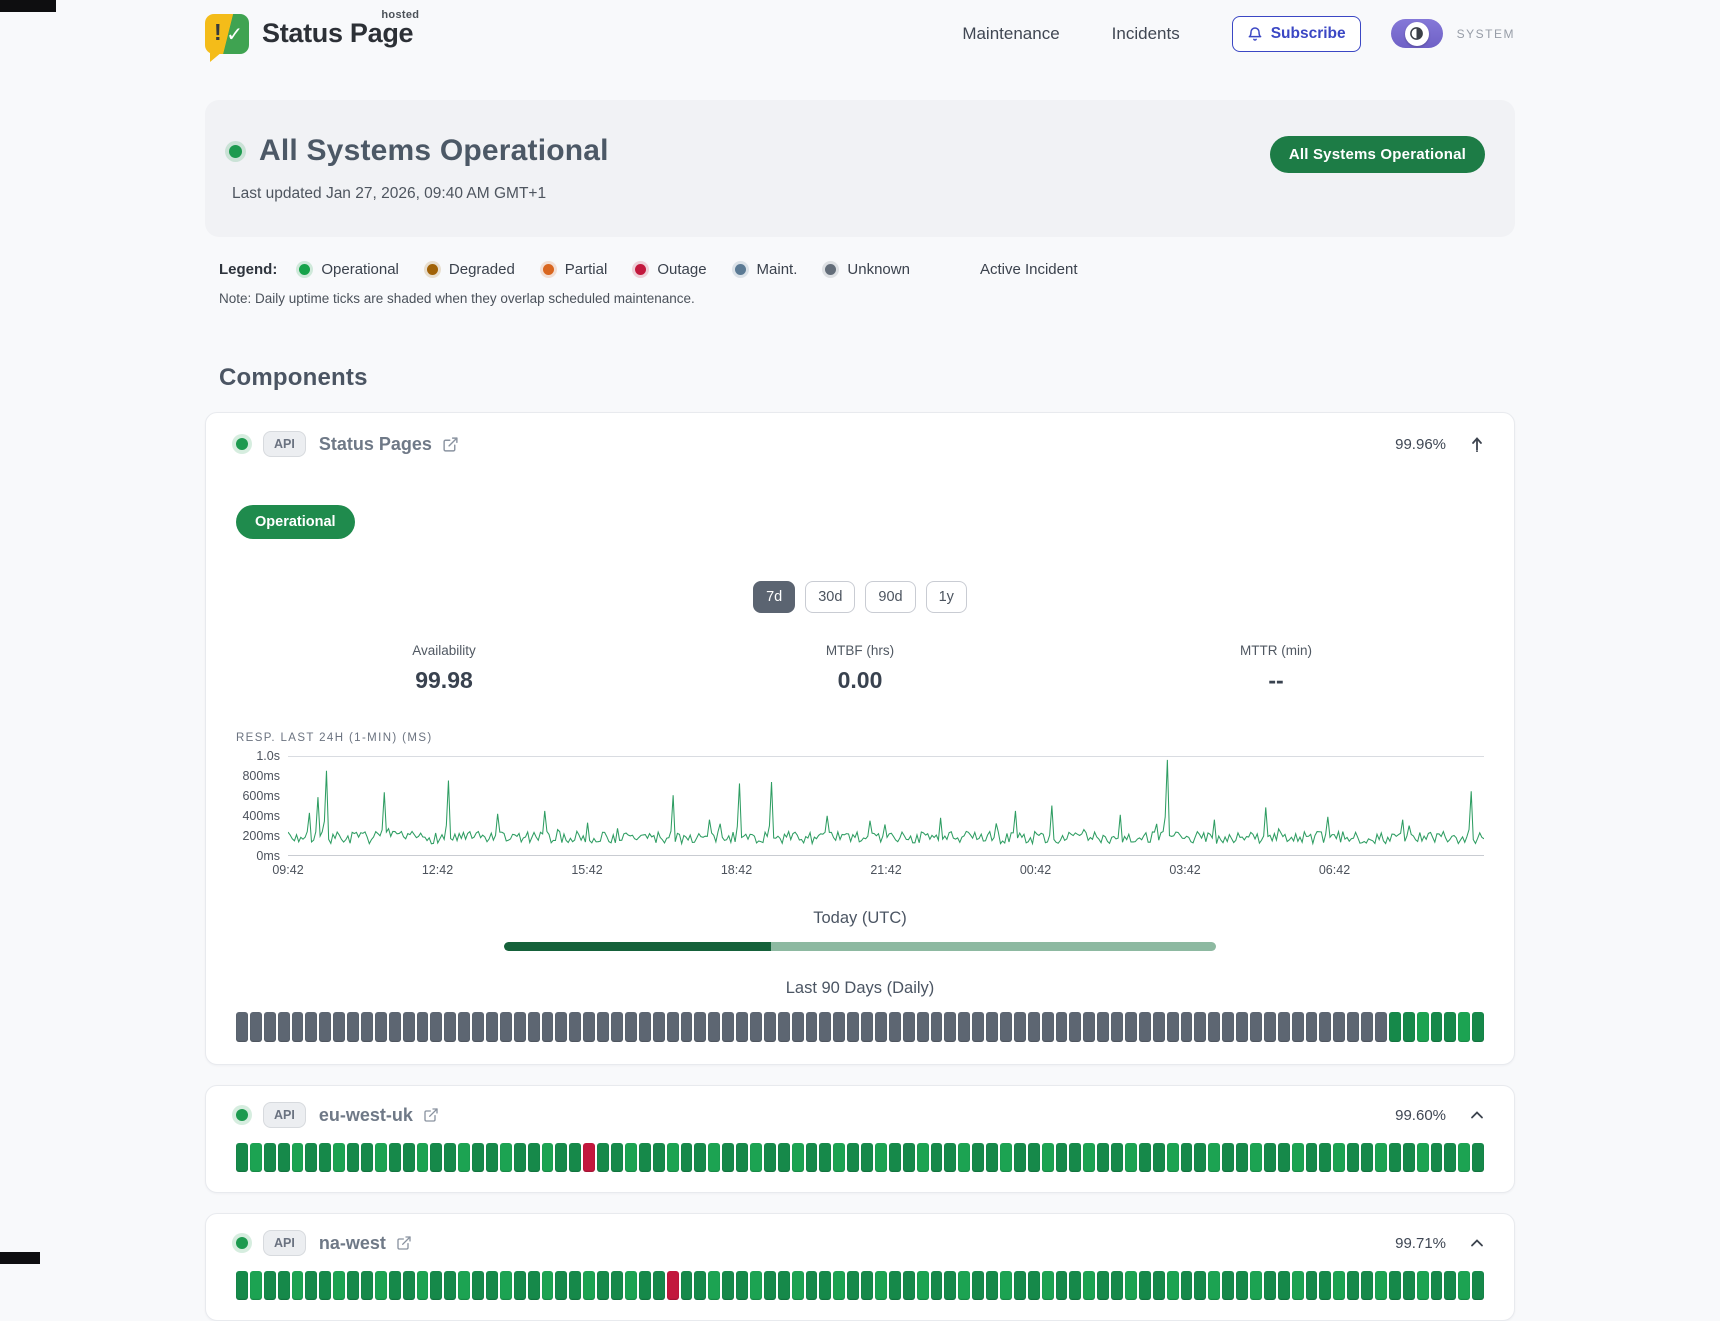  What do you see at coordinates (312, 35) in the screenshot?
I see `brand: ! ✓ Status Page hosted` at bounding box center [312, 35].